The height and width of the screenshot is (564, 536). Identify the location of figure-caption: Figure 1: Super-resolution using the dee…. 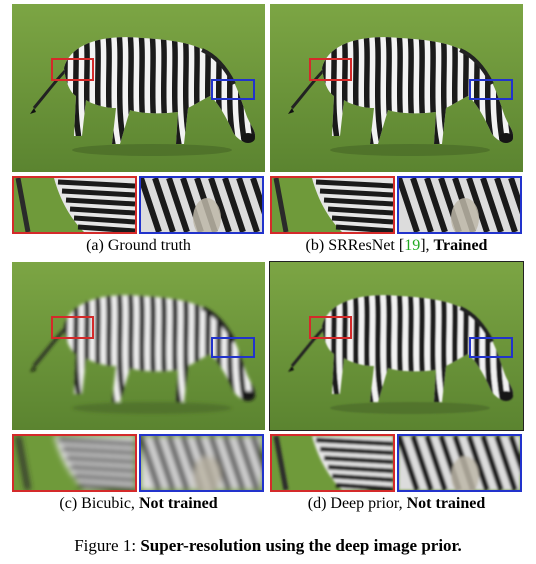
(268, 546).